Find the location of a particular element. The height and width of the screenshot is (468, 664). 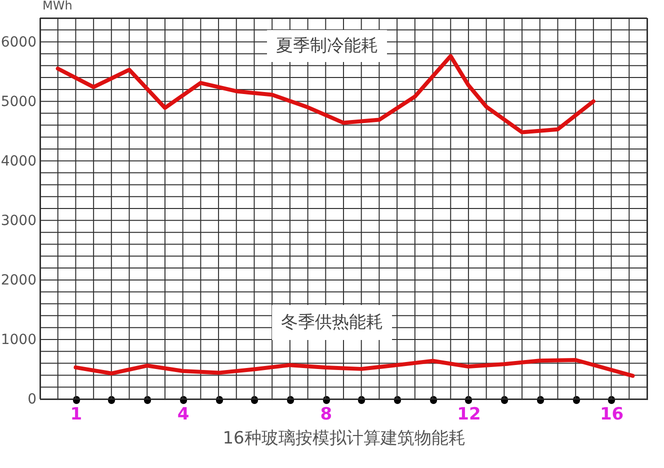

y-tick-label: 3000 is located at coordinates (18, 220).